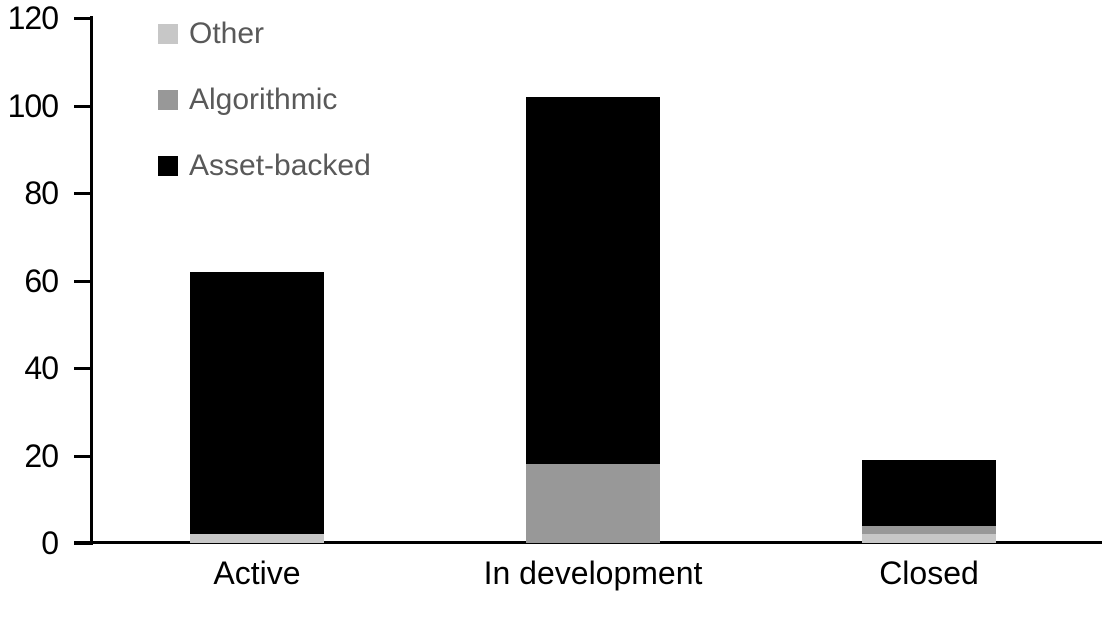  Describe the element at coordinates (91, 280) in the screenshot. I see `y-axis-line` at that location.